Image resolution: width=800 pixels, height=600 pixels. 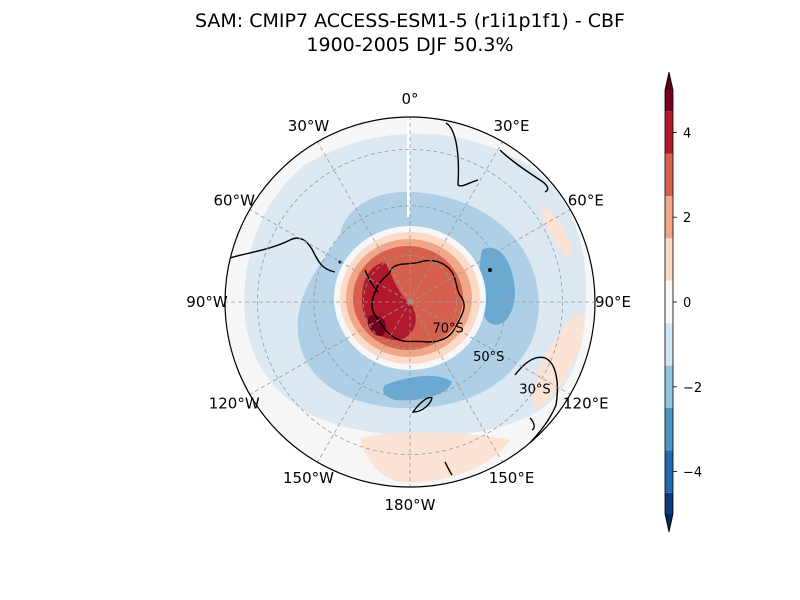 I want to click on contour-pos-weak-se, so click(x=559, y=361).